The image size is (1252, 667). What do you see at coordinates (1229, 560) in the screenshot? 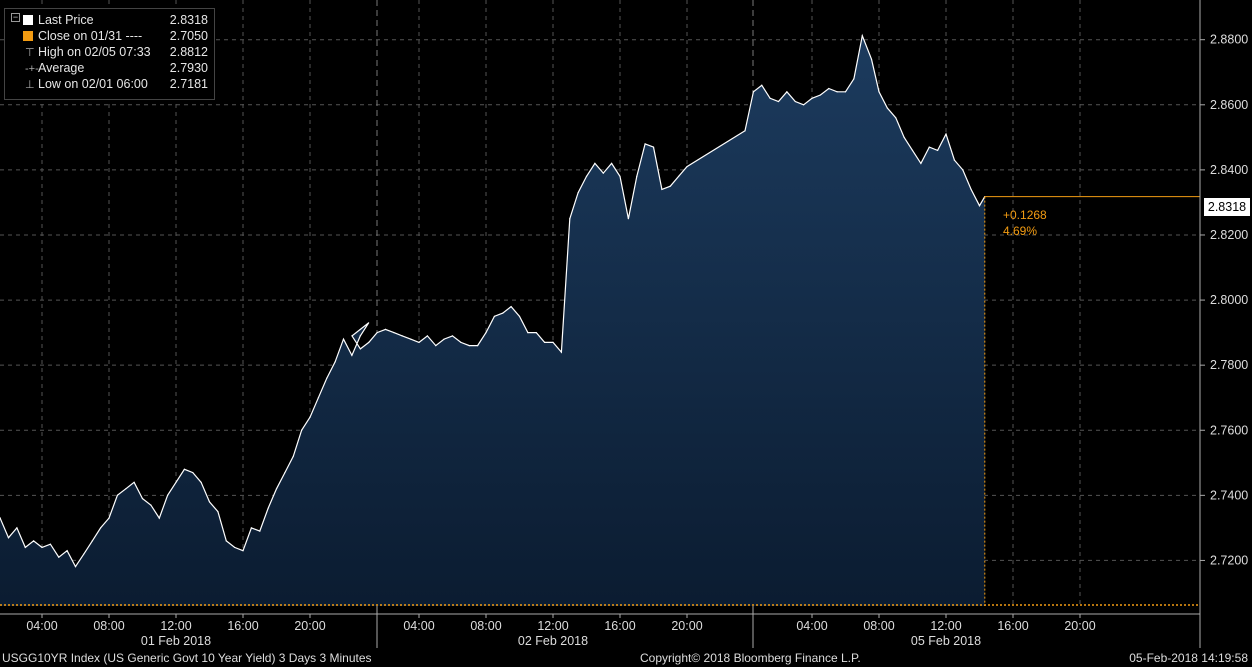
I see `y-tick-label: 2.7200` at bounding box center [1229, 560].